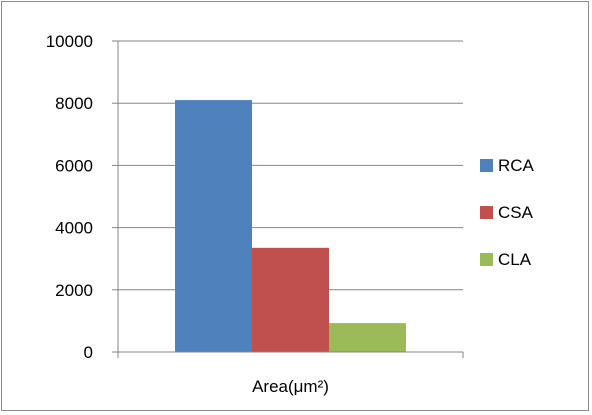  What do you see at coordinates (486, 259) in the screenshot?
I see `legend-swatch-cla` at bounding box center [486, 259].